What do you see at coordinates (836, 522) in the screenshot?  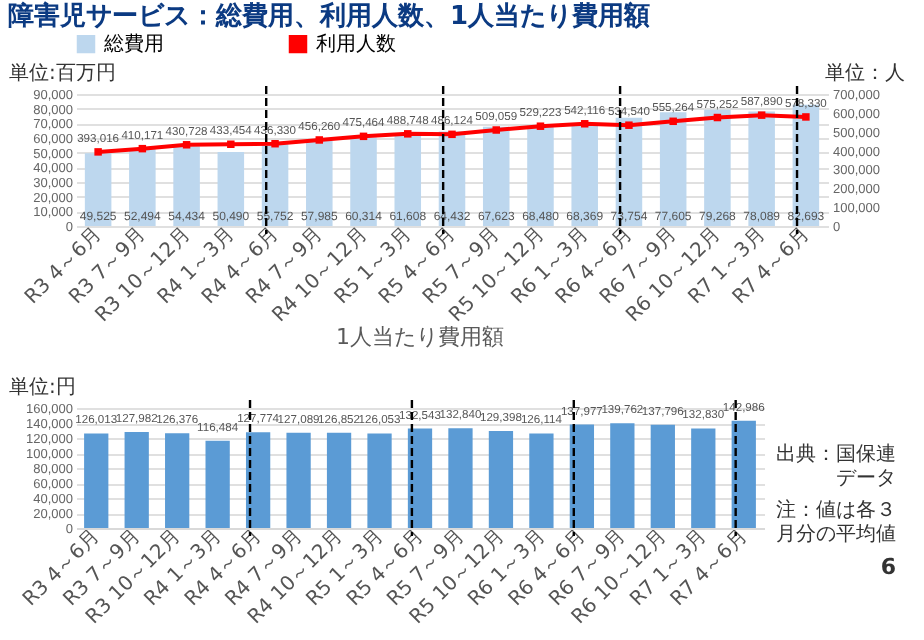 I see `text: 注：値は各３月分の平均値` at bounding box center [836, 522].